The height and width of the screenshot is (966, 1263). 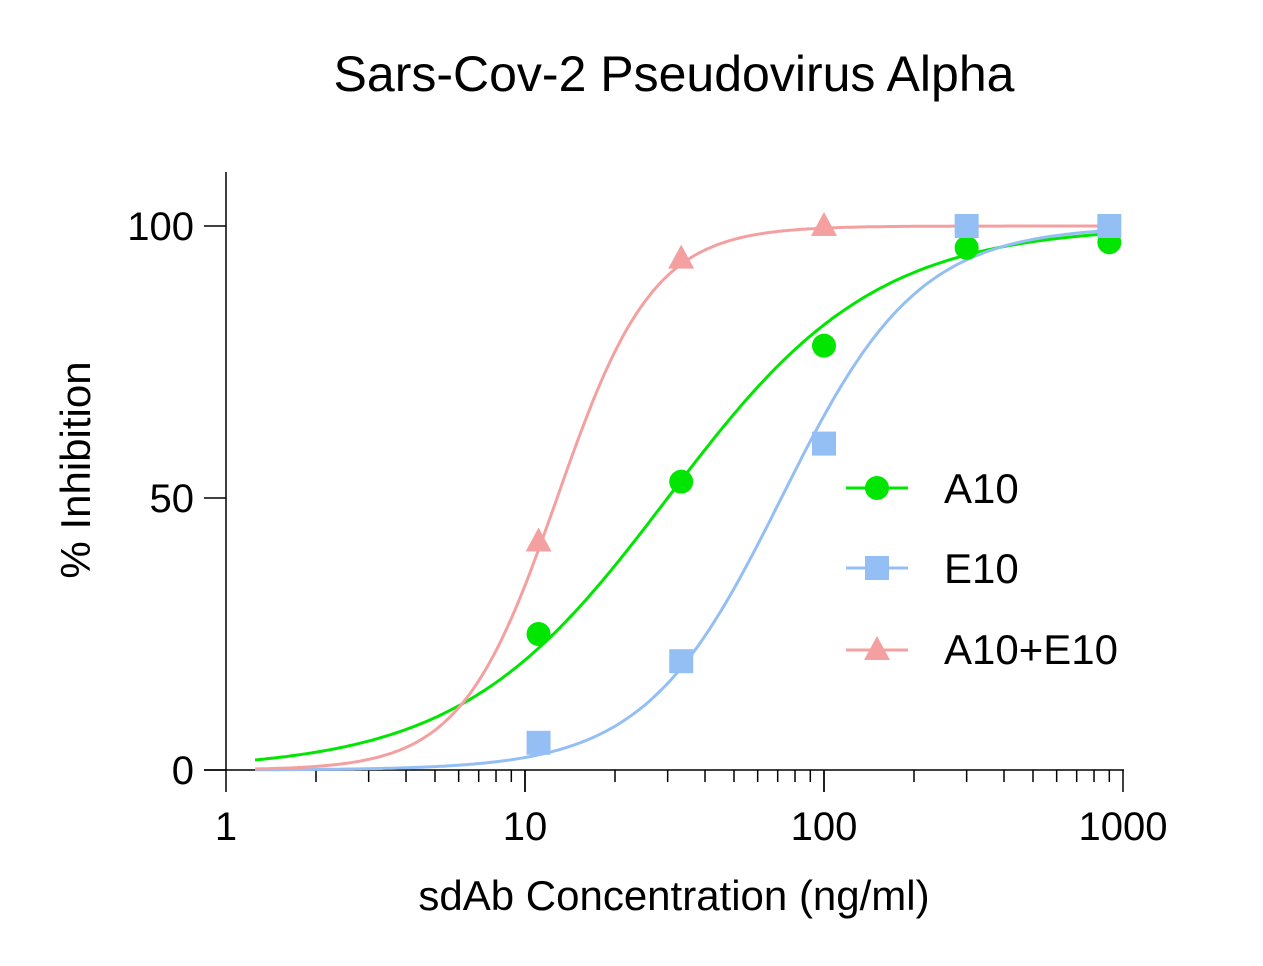 What do you see at coordinates (673, 895) in the screenshot?
I see `x-axis-label: sdAb Concentration (ng/ml)` at bounding box center [673, 895].